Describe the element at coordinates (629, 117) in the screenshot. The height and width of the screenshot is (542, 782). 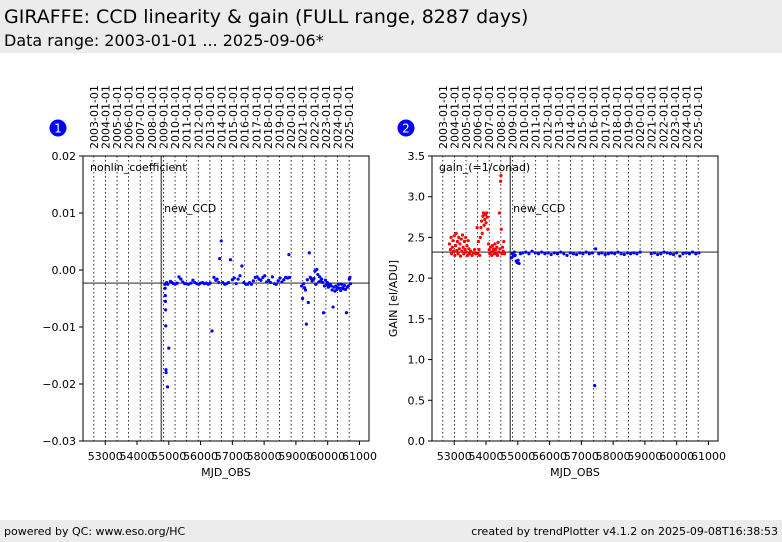
I see `date-tick-label: 2019-01-01` at that location.